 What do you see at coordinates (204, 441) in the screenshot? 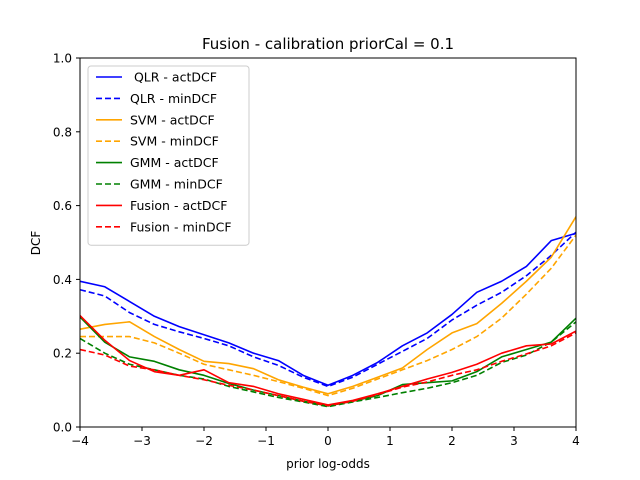
I see `x-tick-label: −2` at bounding box center [204, 441].